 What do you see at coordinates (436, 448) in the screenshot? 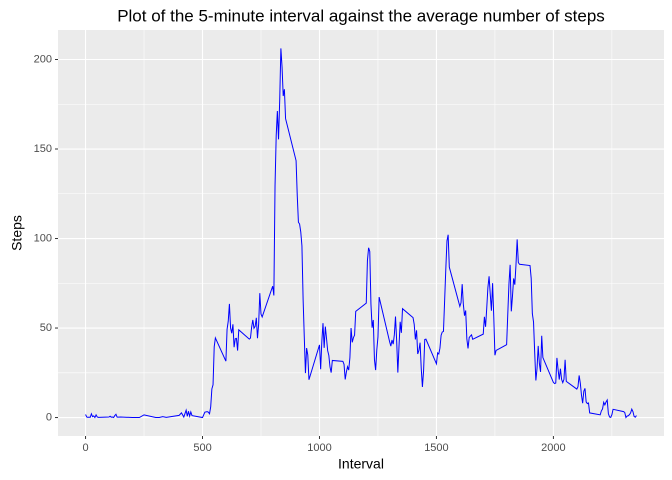
I see `x-tick-label: 1500` at bounding box center [436, 448].